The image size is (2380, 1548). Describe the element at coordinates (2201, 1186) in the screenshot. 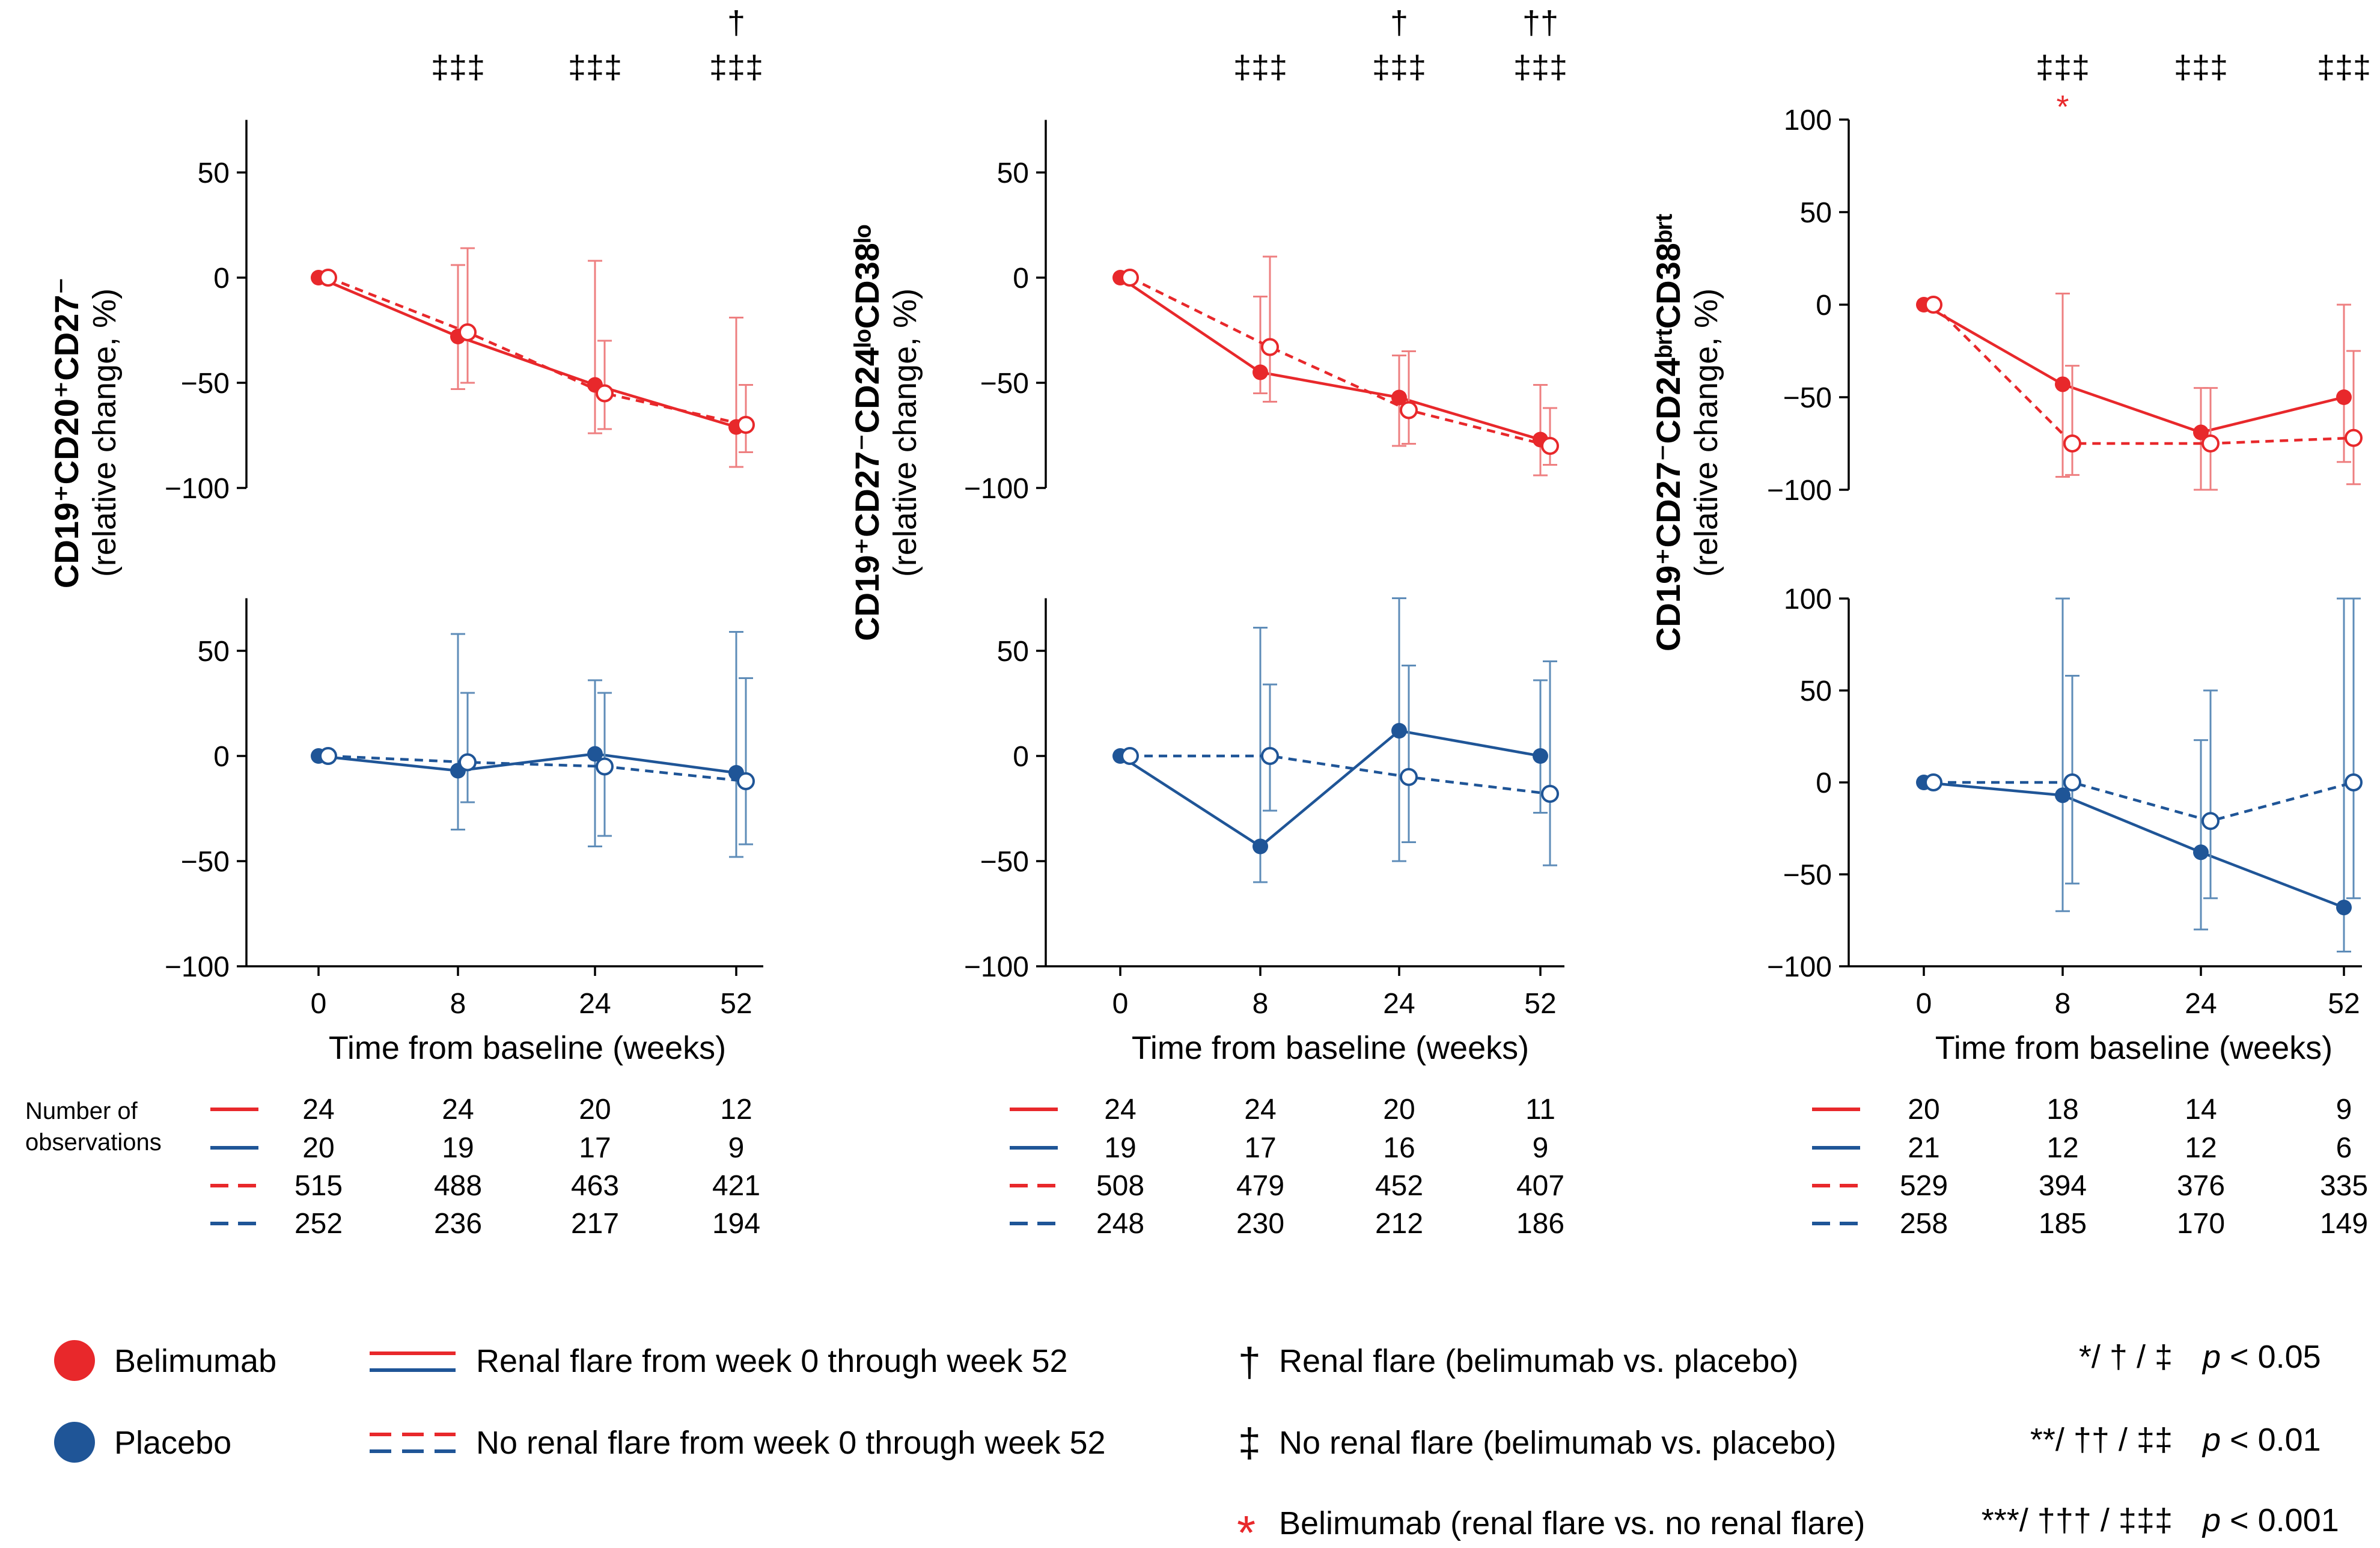

I see `observation-count: 376` at that location.